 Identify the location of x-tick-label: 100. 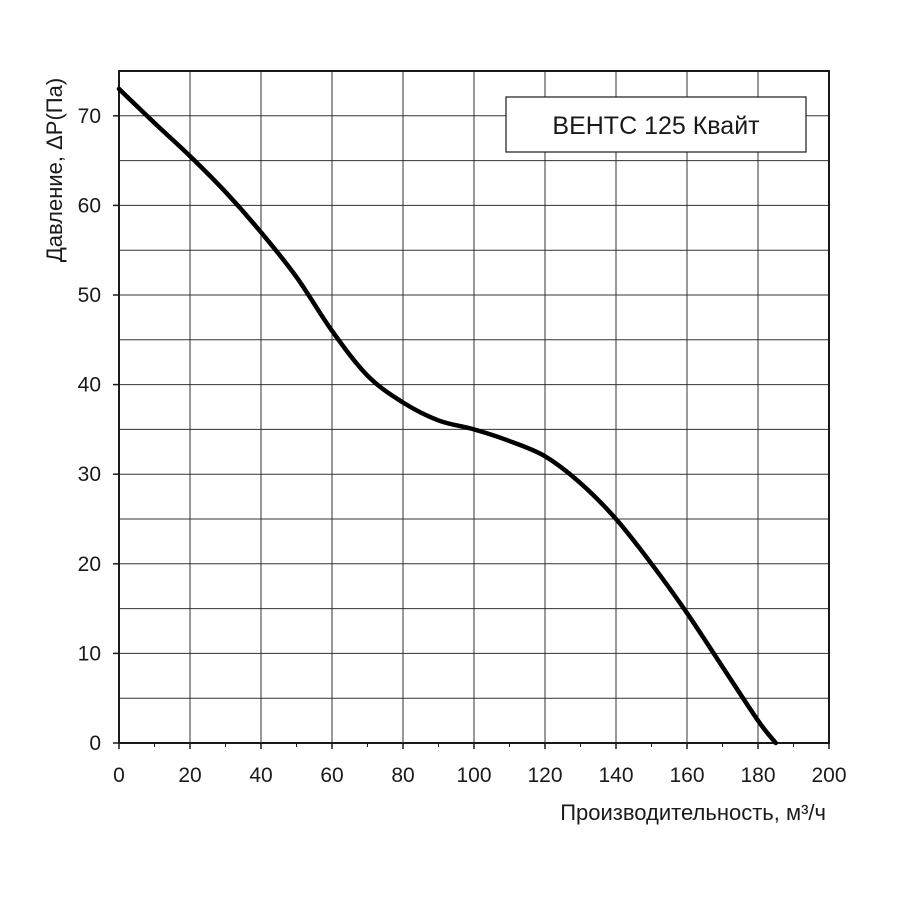
(473, 775).